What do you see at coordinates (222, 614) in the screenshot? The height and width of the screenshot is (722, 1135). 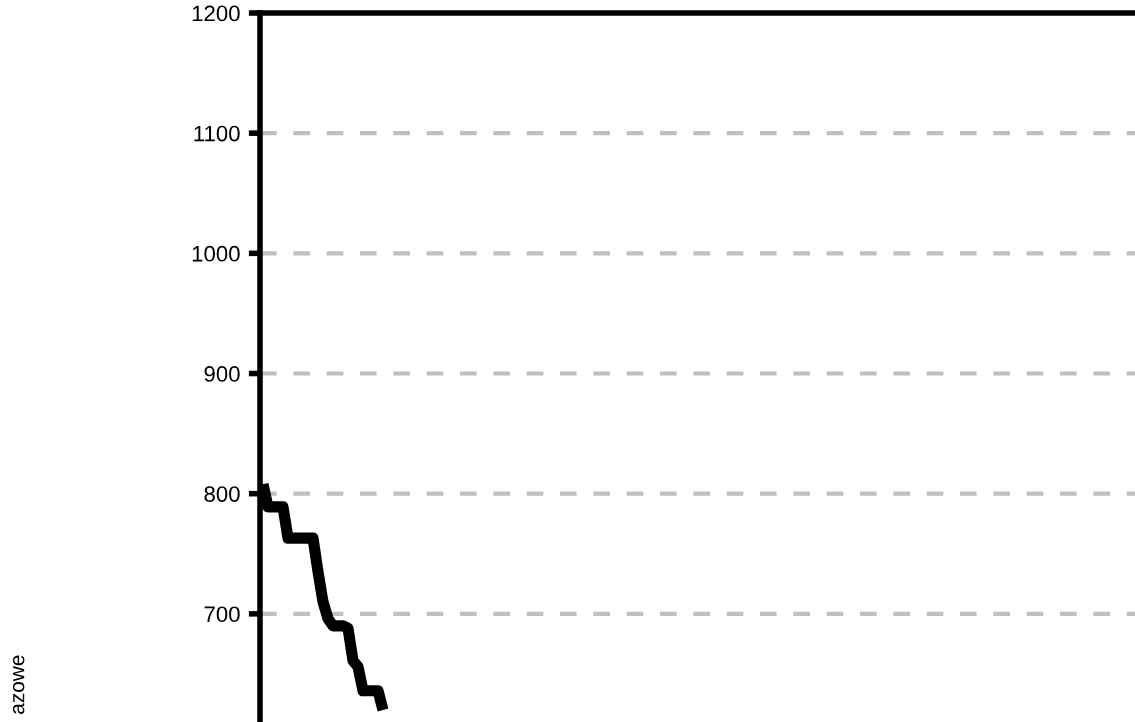 I see `y-tick-label: 700` at bounding box center [222, 614].